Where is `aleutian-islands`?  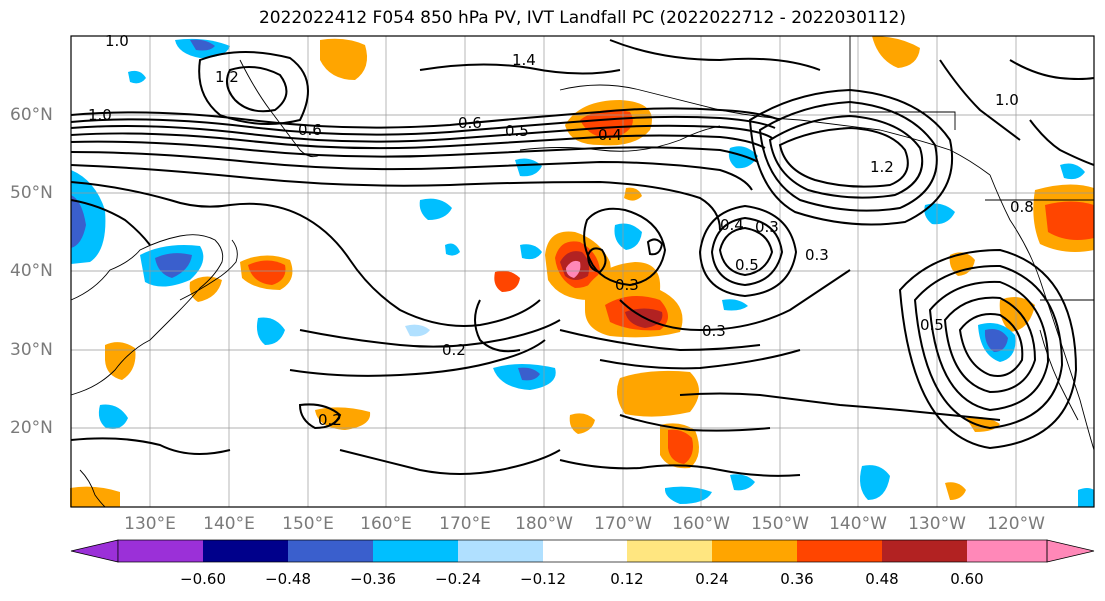 aleutian-islands is located at coordinates (620, 138).